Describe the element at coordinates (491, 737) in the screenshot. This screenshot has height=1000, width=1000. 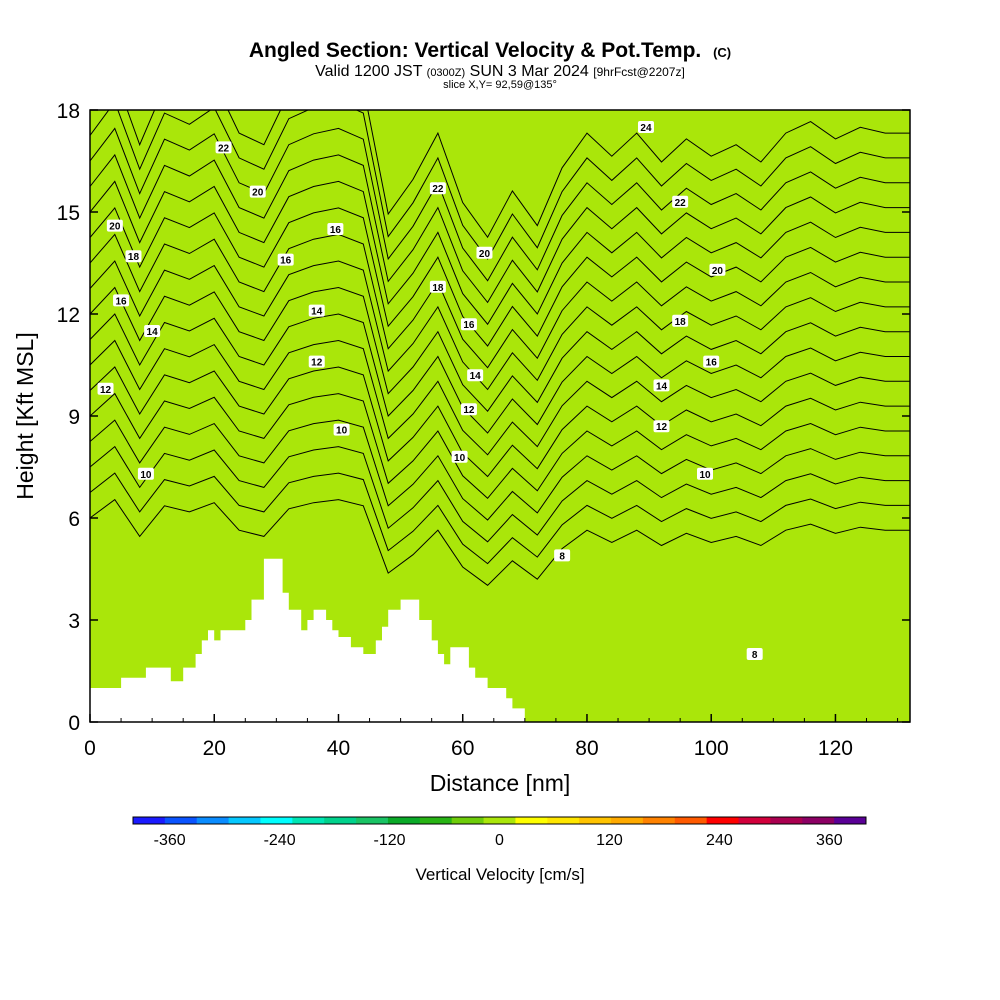
I see `x-axis: 0 20 40 60 80 100 120` at that location.